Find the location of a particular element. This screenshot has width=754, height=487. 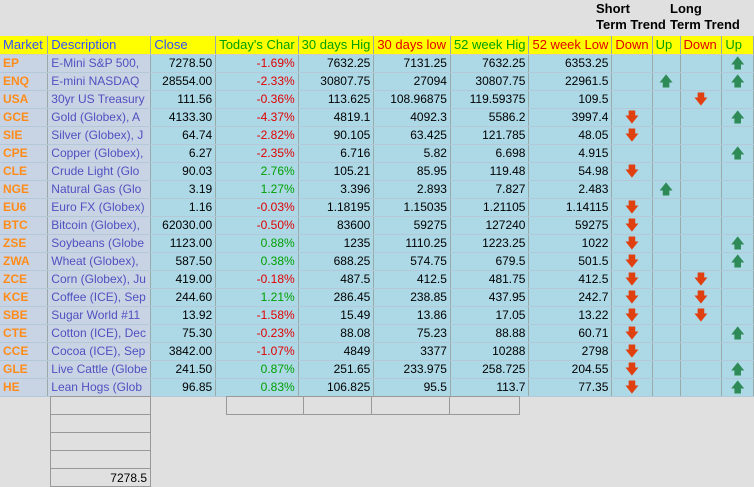

close-cell: 75.30 is located at coordinates (183, 333).